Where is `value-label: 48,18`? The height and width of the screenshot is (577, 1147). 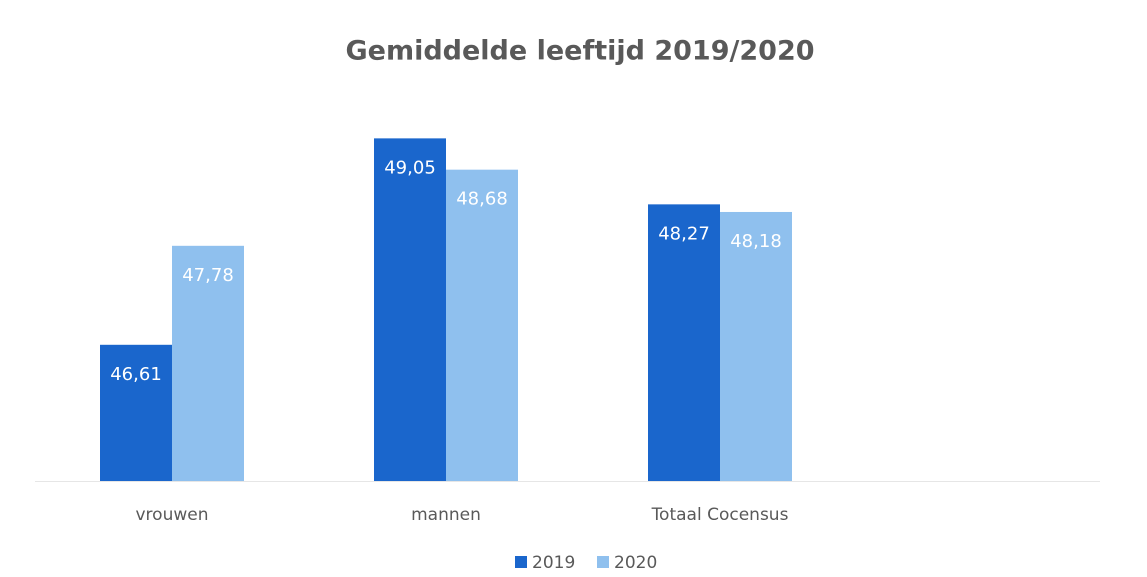 value-label: 48,18 is located at coordinates (756, 241).